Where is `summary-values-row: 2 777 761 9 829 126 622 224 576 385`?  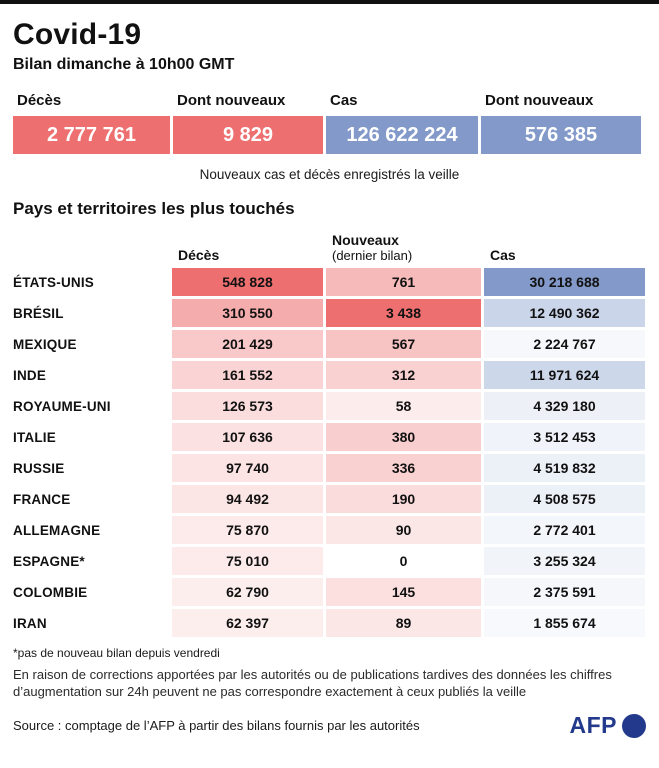 summary-values-row: 2 777 761 9 829 126 622 224 576 385 is located at coordinates (329, 135).